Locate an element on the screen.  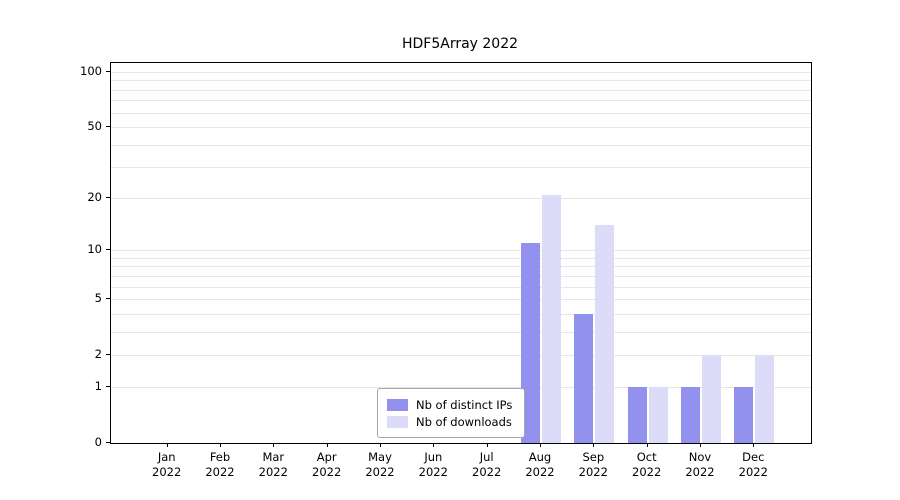
x-tick-label: Mar 2022 is located at coordinates (273, 464).